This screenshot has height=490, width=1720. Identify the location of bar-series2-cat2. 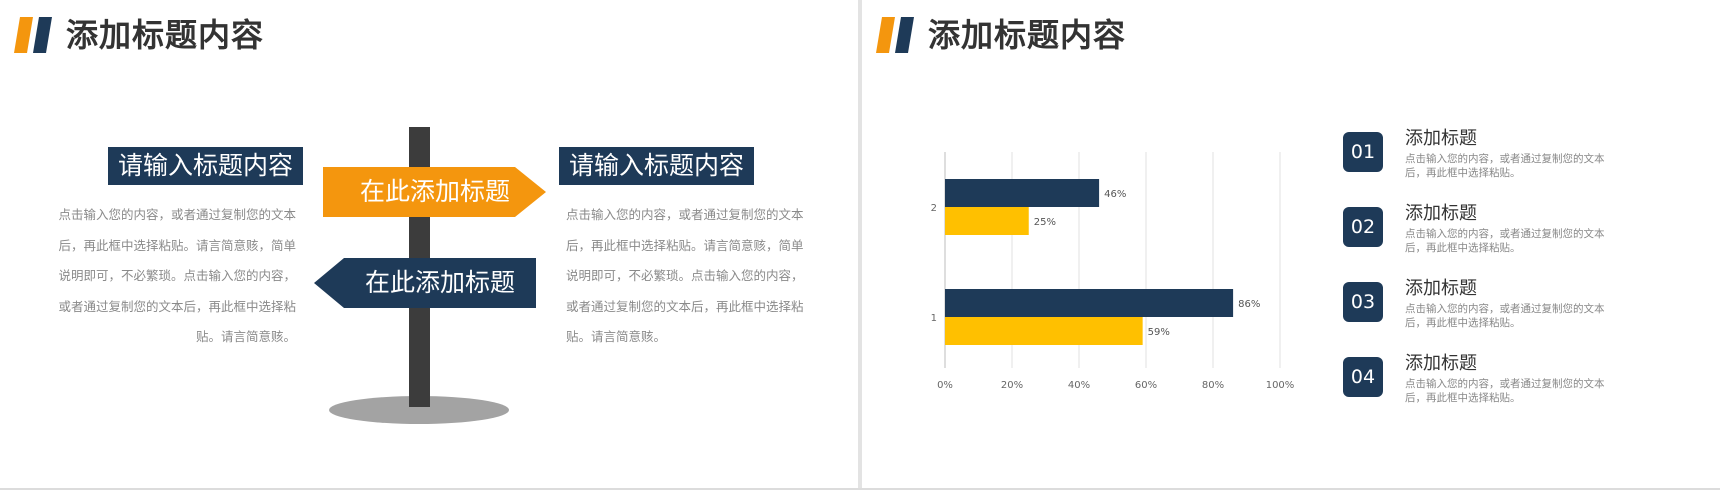
(987, 221).